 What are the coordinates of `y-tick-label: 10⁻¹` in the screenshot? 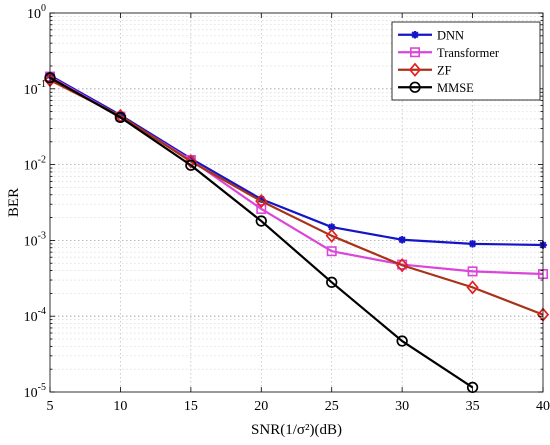 It's located at (35, 88).